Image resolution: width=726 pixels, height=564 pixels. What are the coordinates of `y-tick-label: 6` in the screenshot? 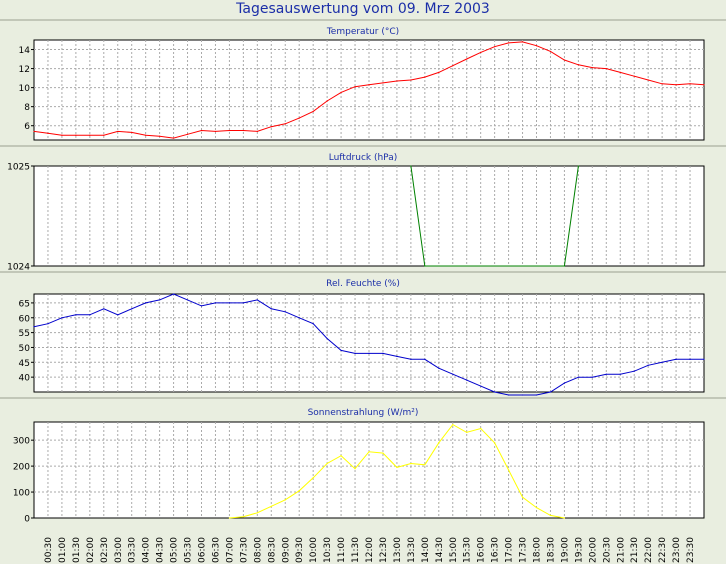 It's located at (27, 127).